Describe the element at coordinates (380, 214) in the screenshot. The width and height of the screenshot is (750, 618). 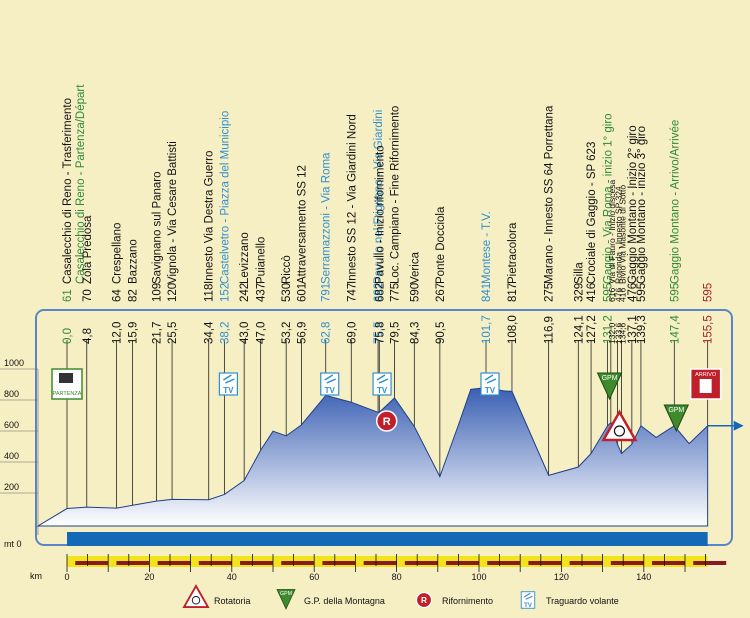
I see `place-name: Pavullo - Inizio rifornimento` at that location.